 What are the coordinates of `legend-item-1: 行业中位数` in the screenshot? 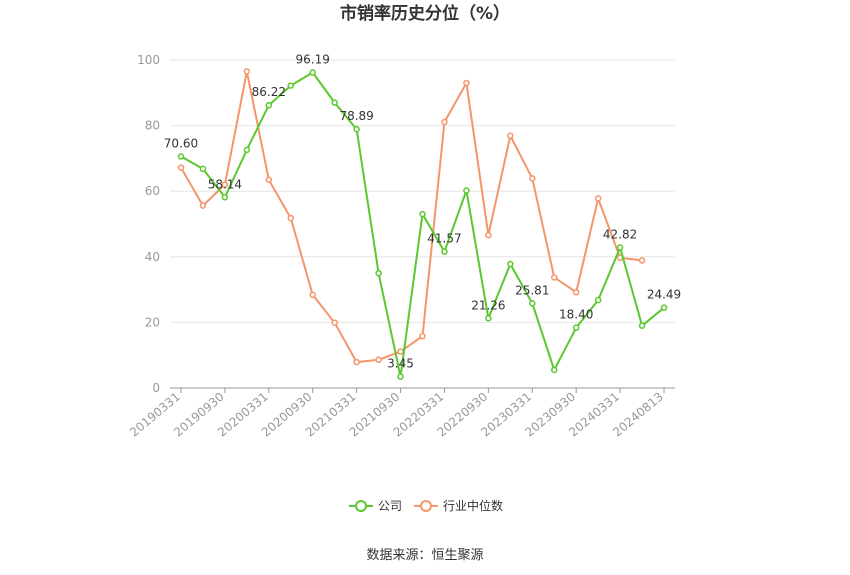 It's located at (458, 505).